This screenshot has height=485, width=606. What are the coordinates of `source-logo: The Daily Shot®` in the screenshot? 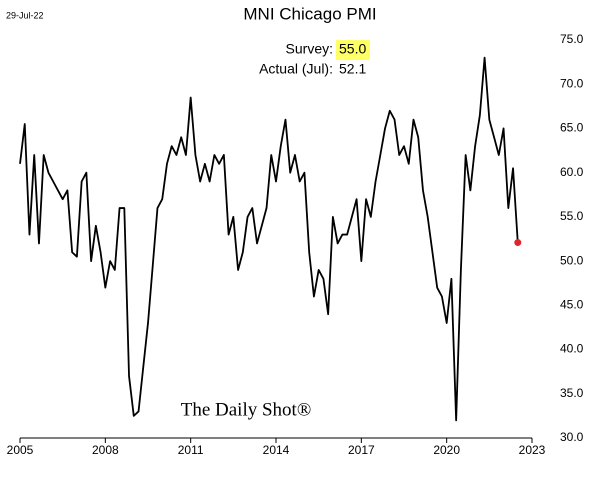 It's located at (246, 409).